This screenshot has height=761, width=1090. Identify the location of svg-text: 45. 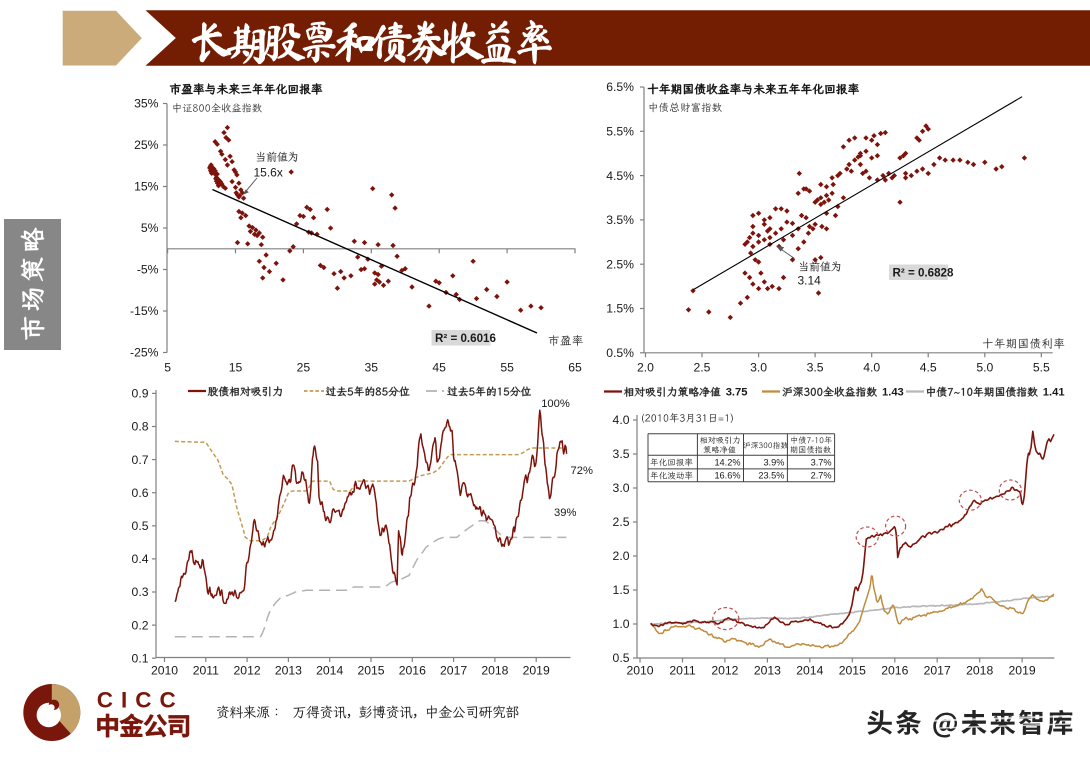
(439, 368).